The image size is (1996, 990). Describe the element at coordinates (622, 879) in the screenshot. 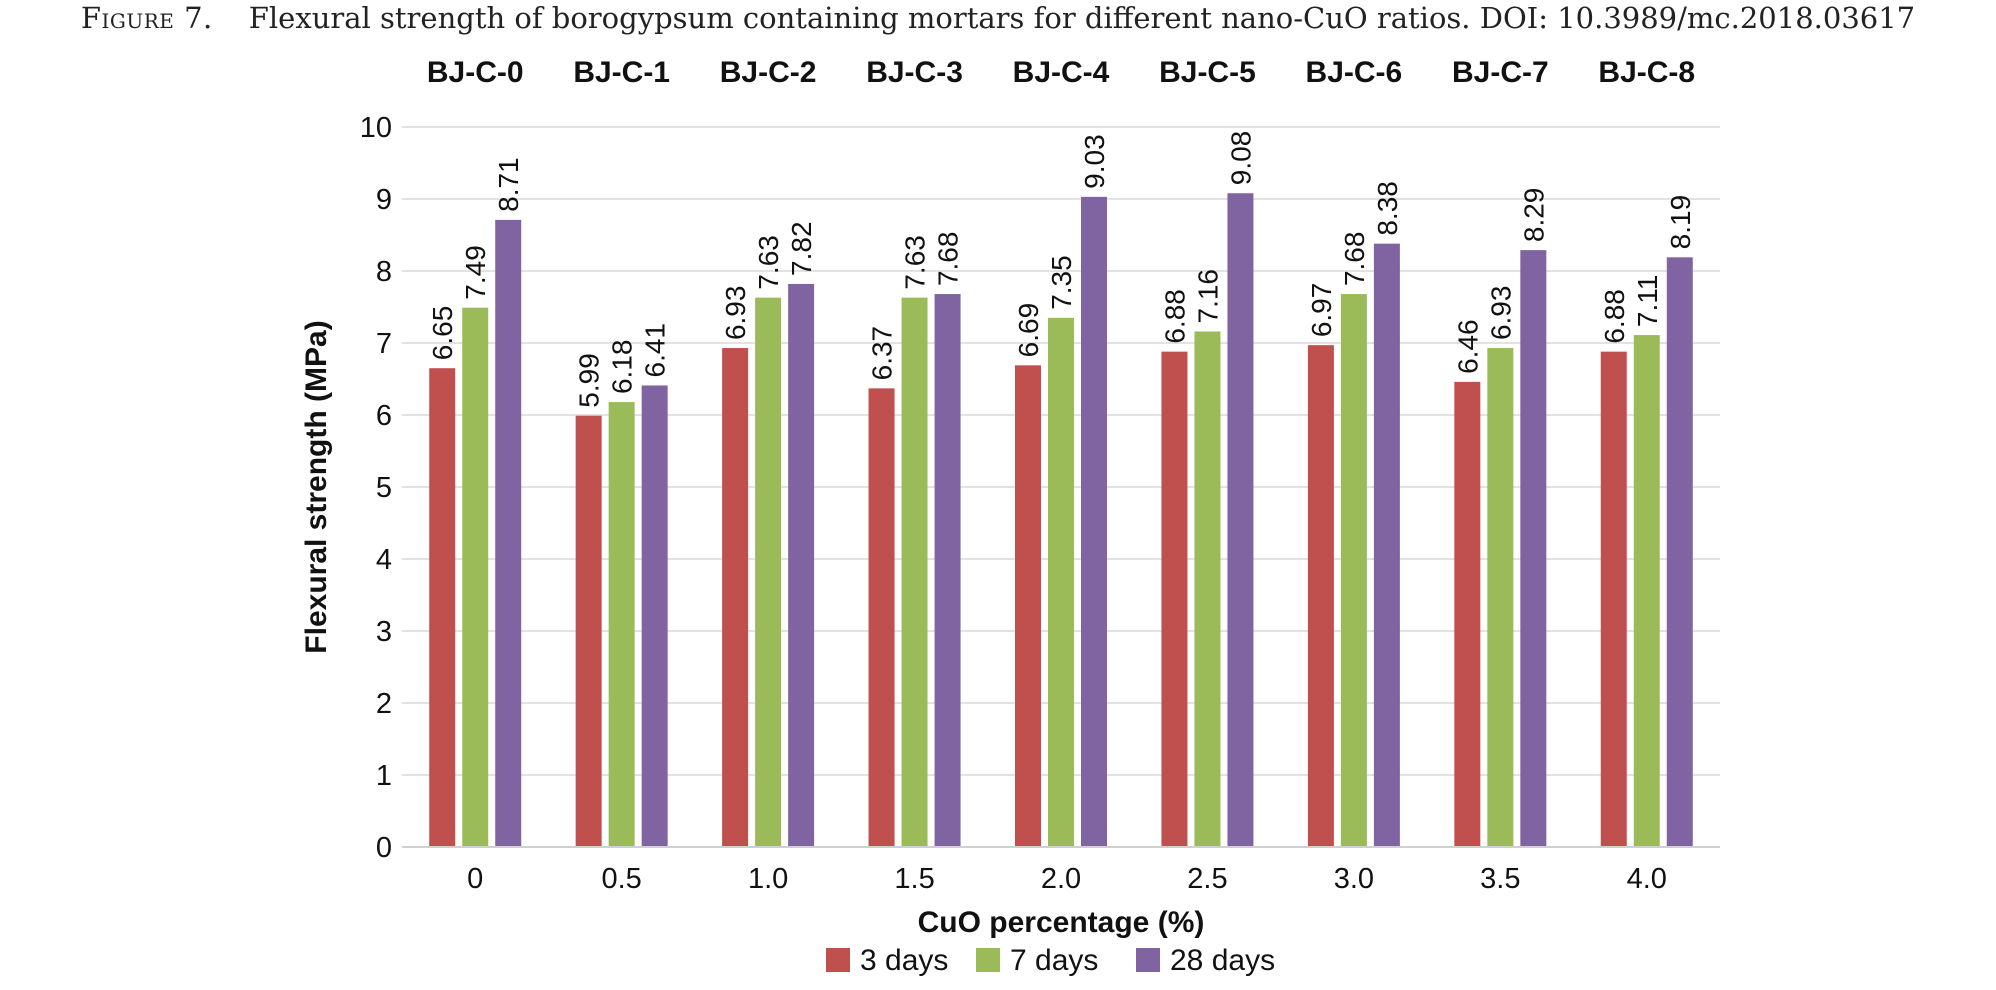

I see `x-tick-label: 0.5` at that location.